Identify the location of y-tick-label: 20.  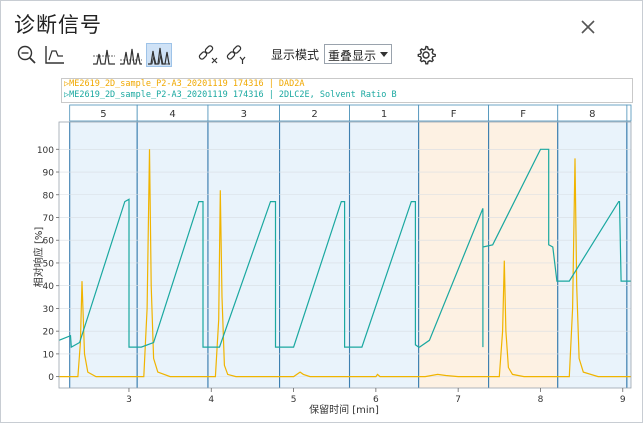
(49, 333).